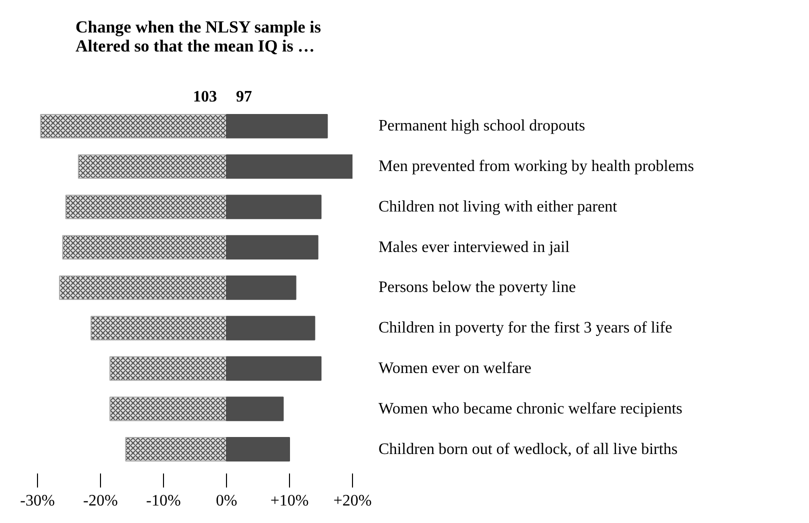 This screenshot has width=809, height=523. Describe the element at coordinates (244, 97) in the screenshot. I see `series-label: 97` at that location.